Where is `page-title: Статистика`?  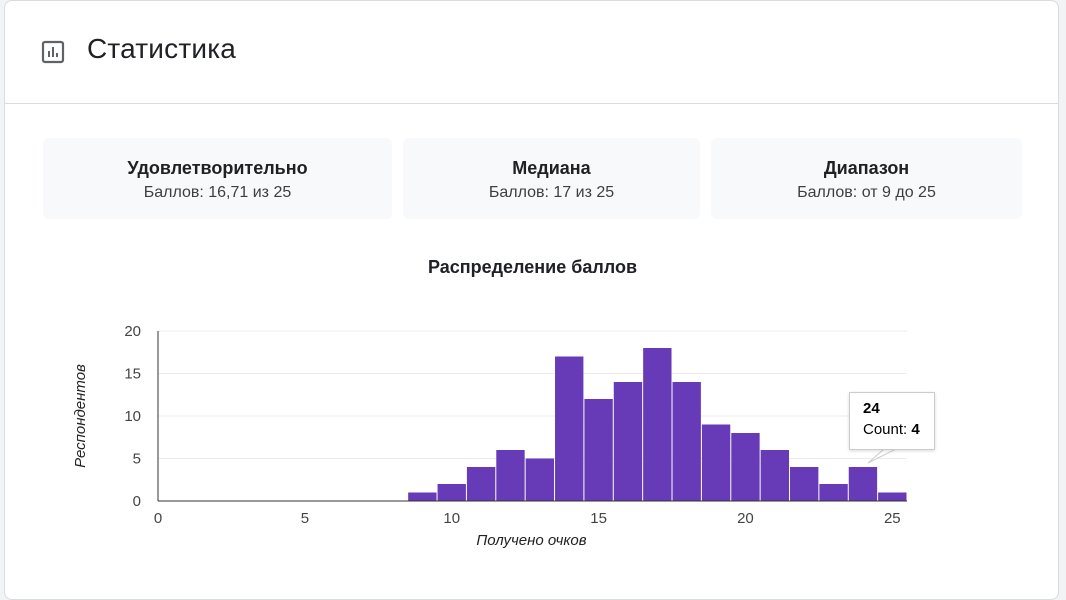 page-title: Статистика is located at coordinates (162, 48).